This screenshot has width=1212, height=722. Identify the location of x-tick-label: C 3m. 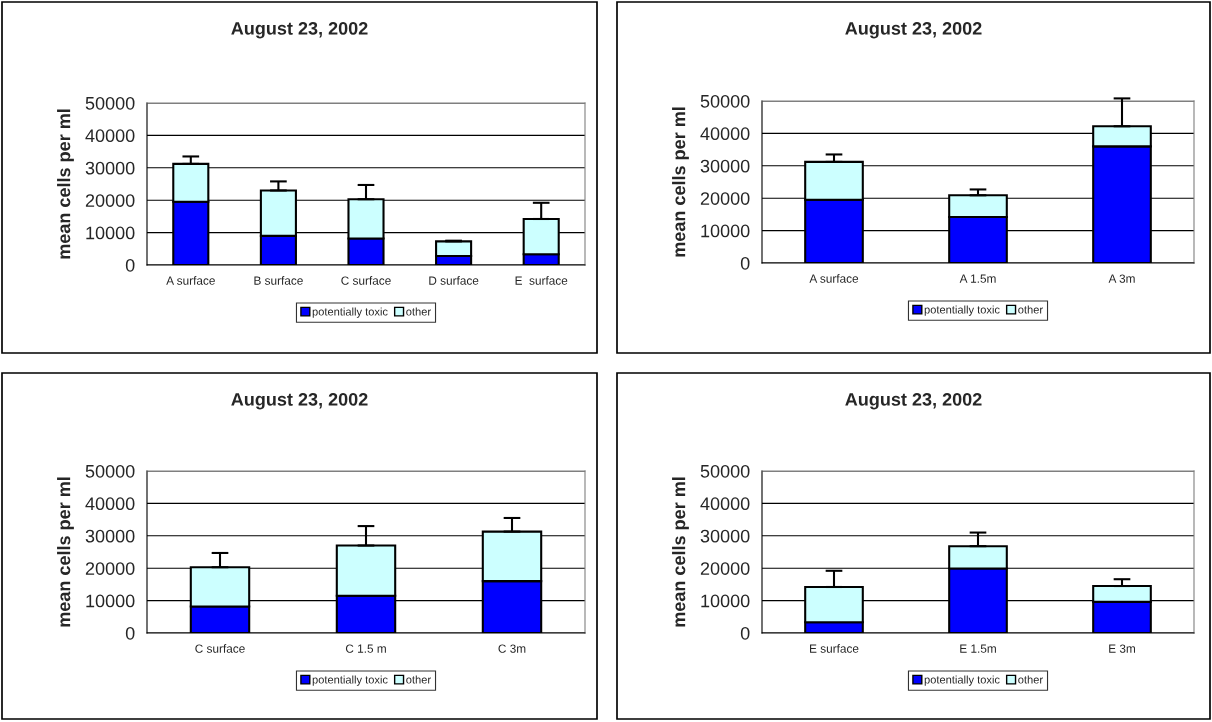
(512, 648).